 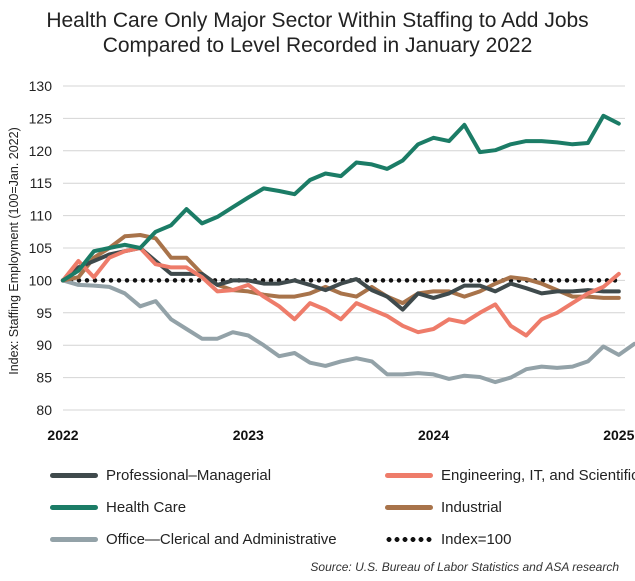 I want to click on y-tick-label: 120, so click(x=41, y=151).